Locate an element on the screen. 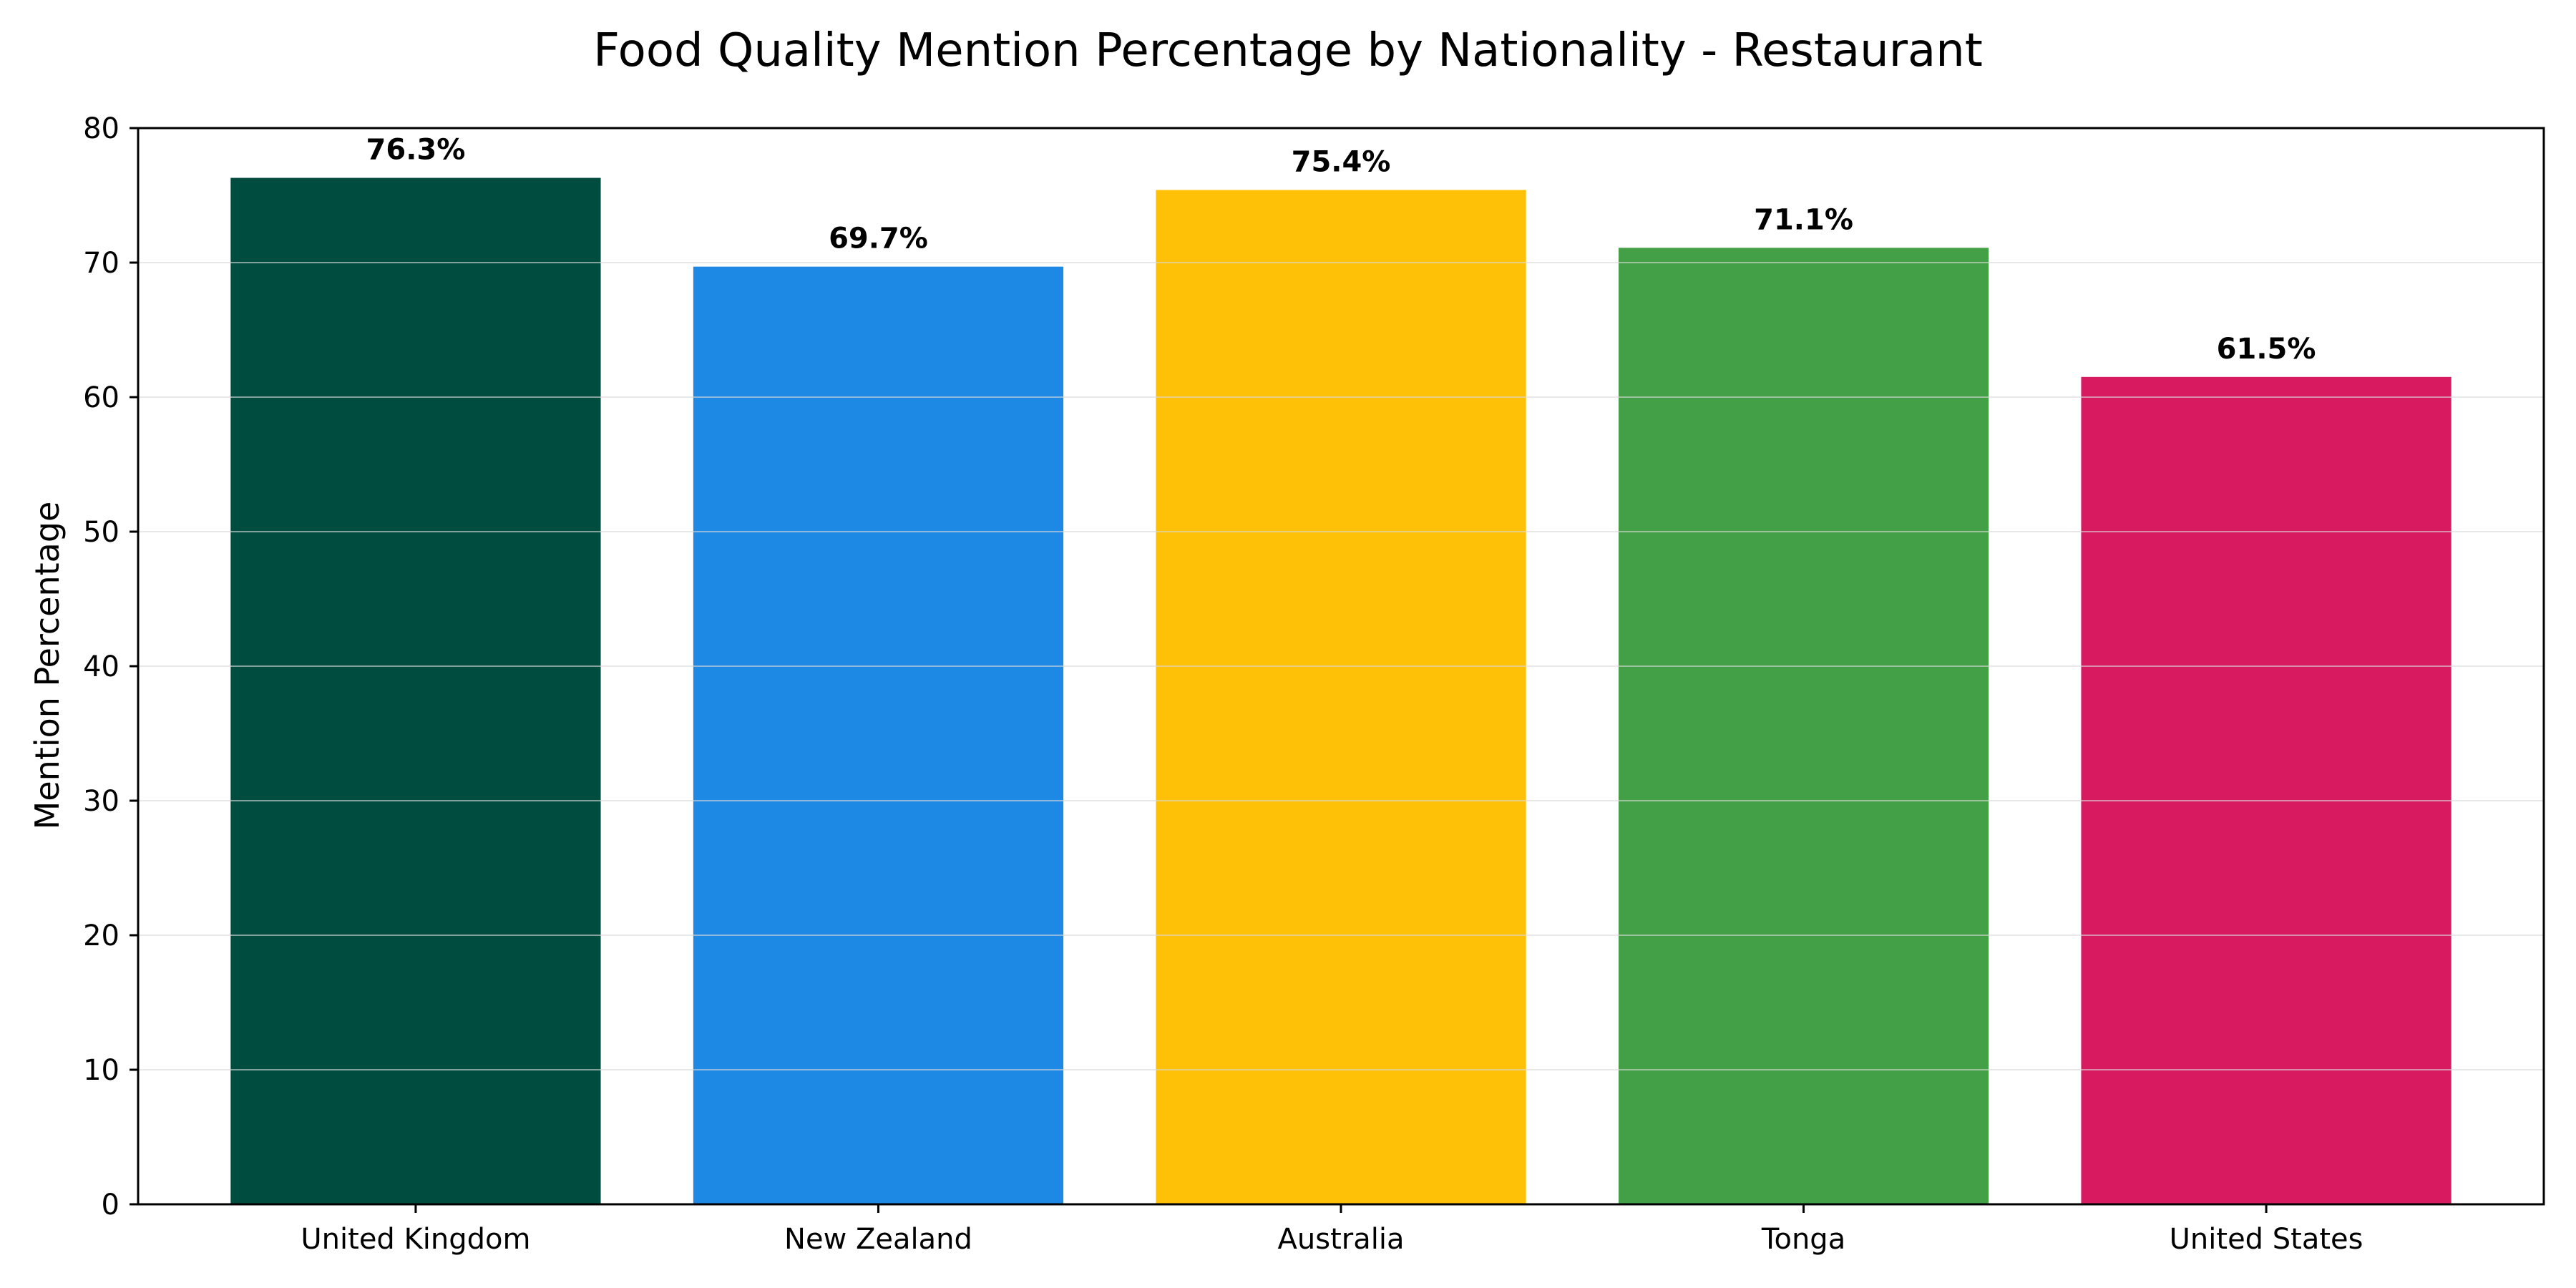  y-tick-label: 40 is located at coordinates (101, 666).